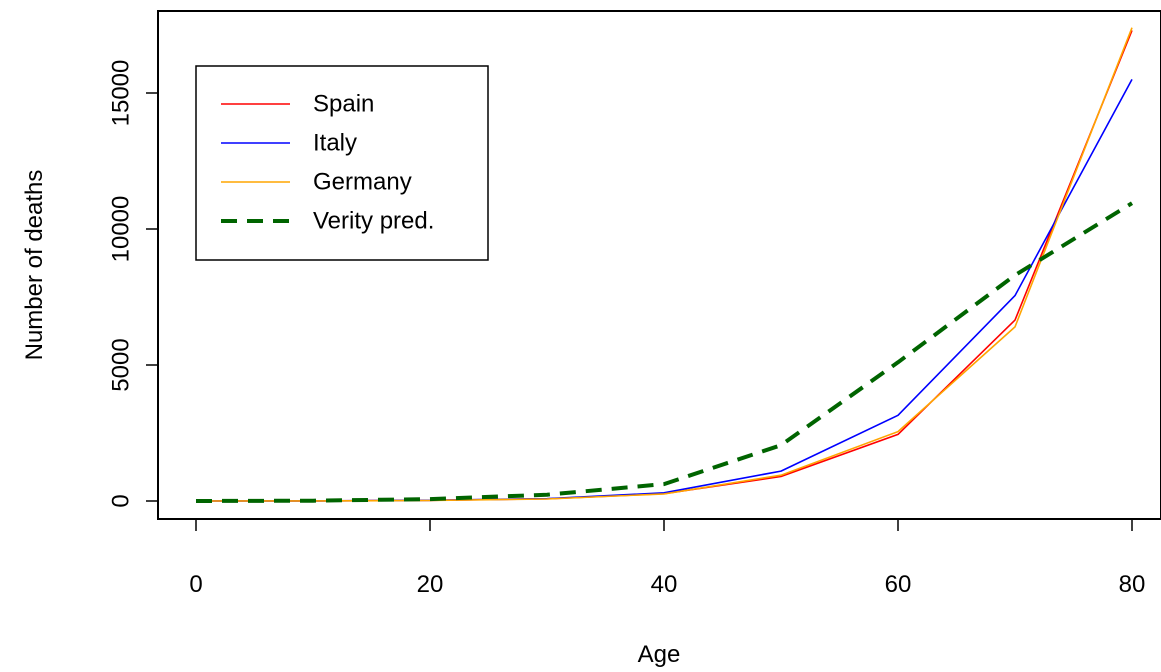  I want to click on legend-box, so click(342, 163).